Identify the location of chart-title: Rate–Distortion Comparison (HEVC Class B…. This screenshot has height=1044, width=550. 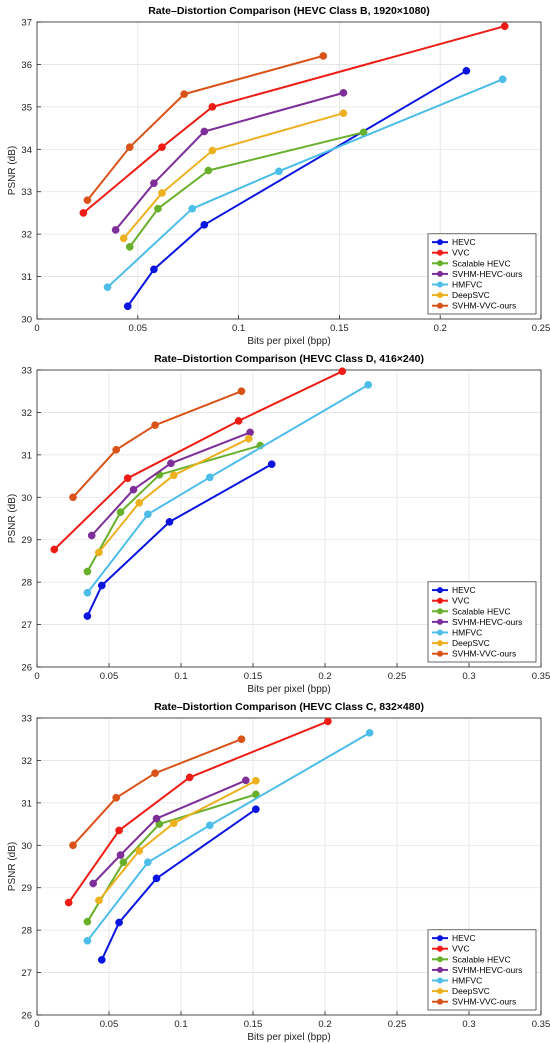
(289, 11).